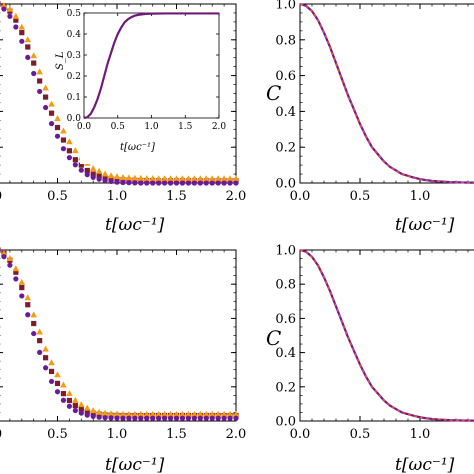  I want to click on x-tick-label: 0.0, so click(300, 434).